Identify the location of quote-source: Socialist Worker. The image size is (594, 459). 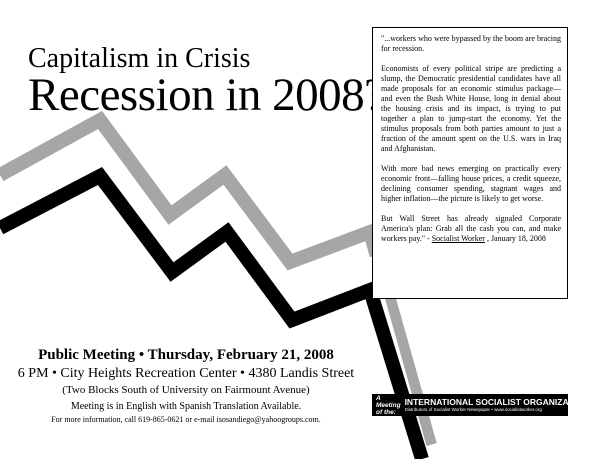
(458, 238).